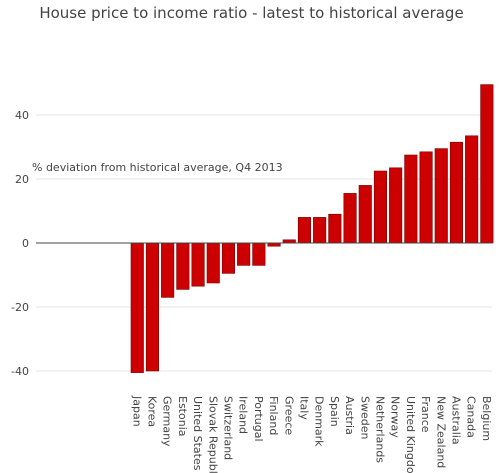  Describe the element at coordinates (471, 417) in the screenshot. I see `x-tick-label: Canada` at that location.